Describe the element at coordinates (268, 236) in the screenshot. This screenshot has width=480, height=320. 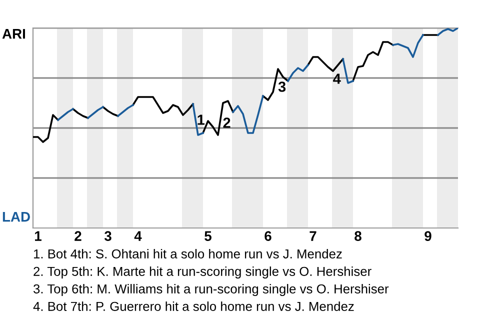
I see `x-tick-label: 6` at that location.